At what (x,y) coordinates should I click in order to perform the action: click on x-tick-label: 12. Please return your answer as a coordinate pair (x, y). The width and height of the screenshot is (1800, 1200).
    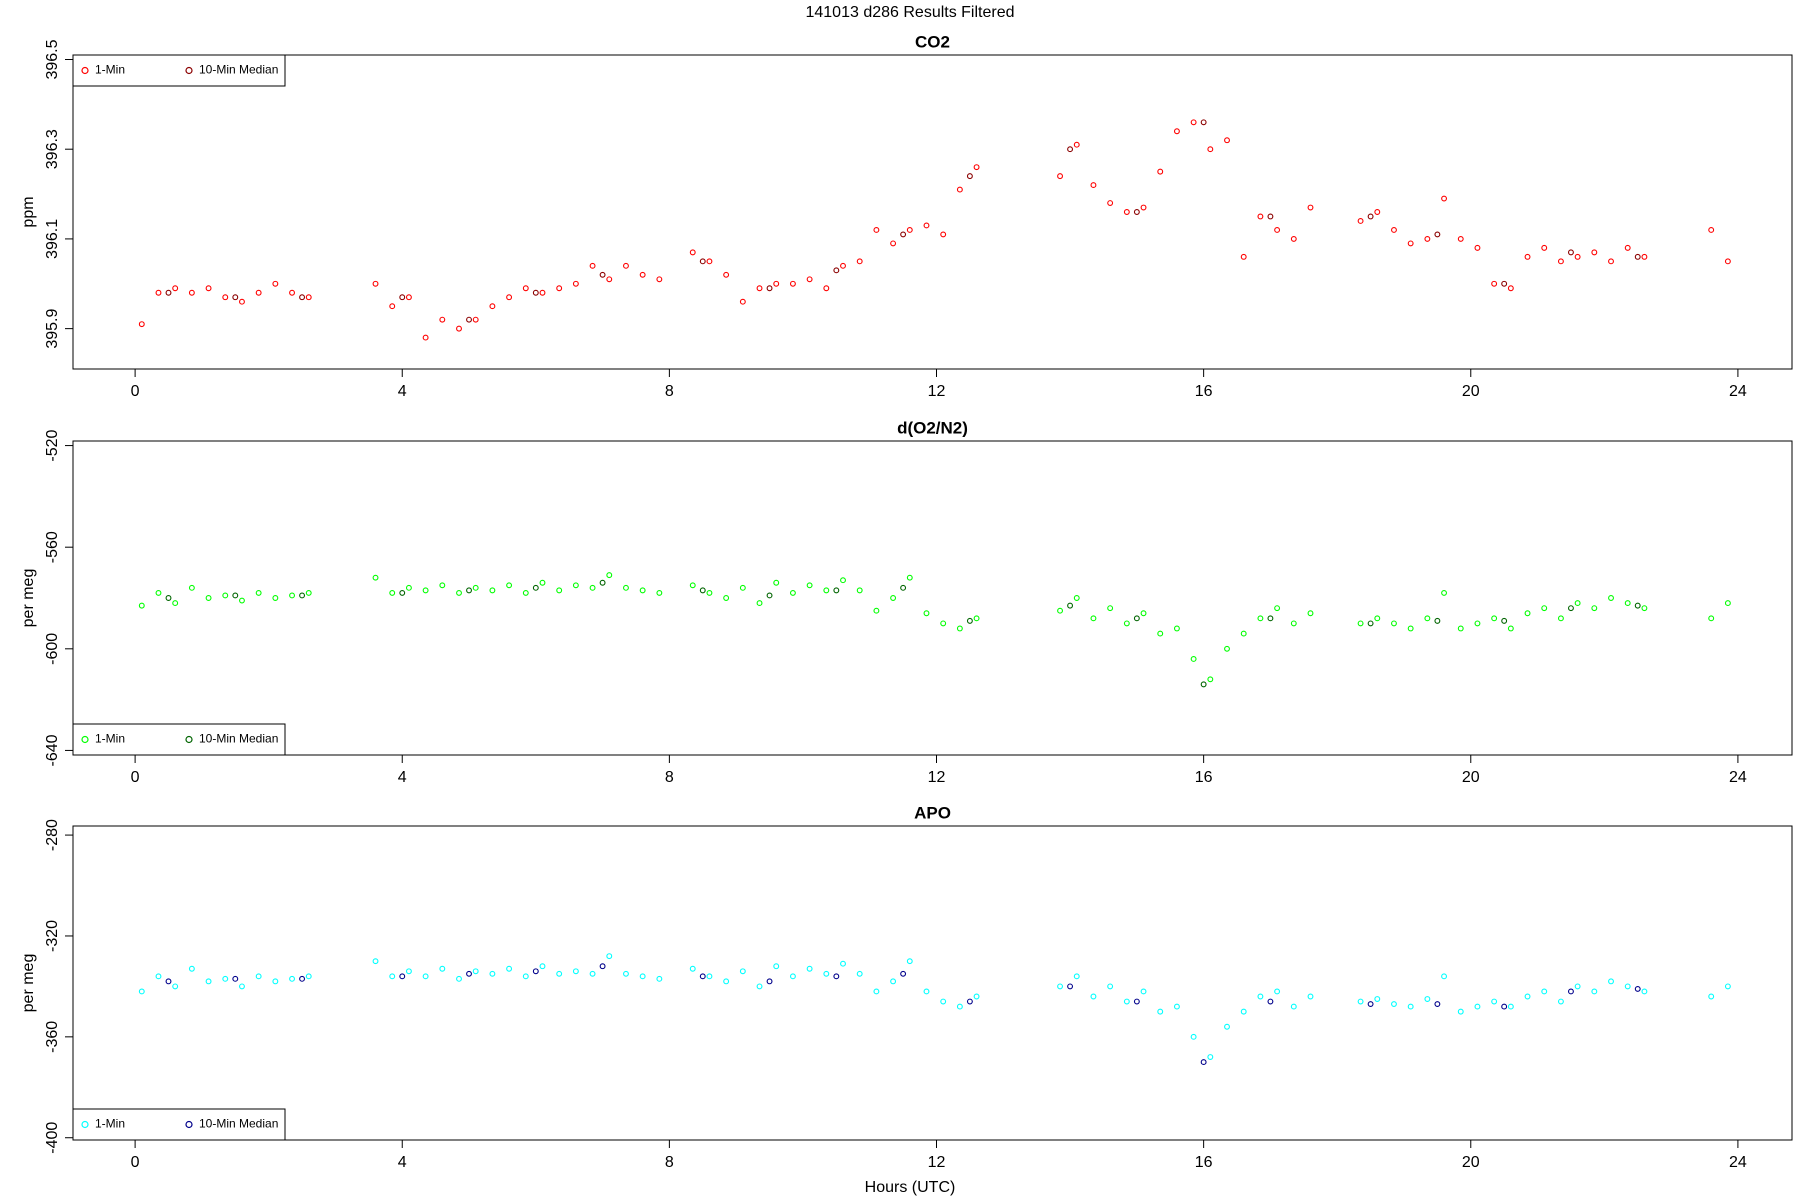
    Looking at the image, I should click on (937, 1162).